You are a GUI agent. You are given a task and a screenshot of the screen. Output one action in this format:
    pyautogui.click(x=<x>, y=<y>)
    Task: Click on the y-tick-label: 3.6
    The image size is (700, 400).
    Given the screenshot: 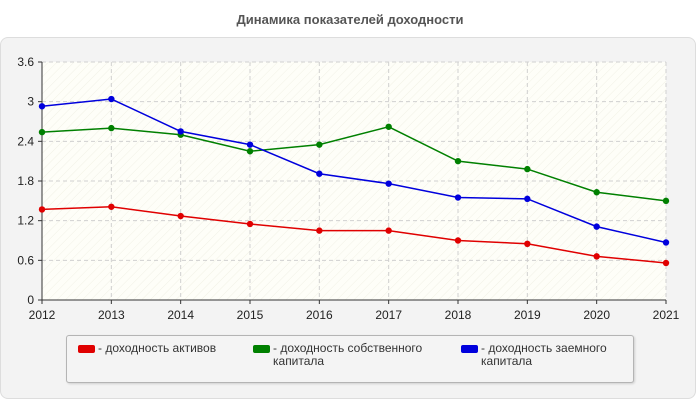 What is the action you would take?
    pyautogui.click(x=25, y=62)
    